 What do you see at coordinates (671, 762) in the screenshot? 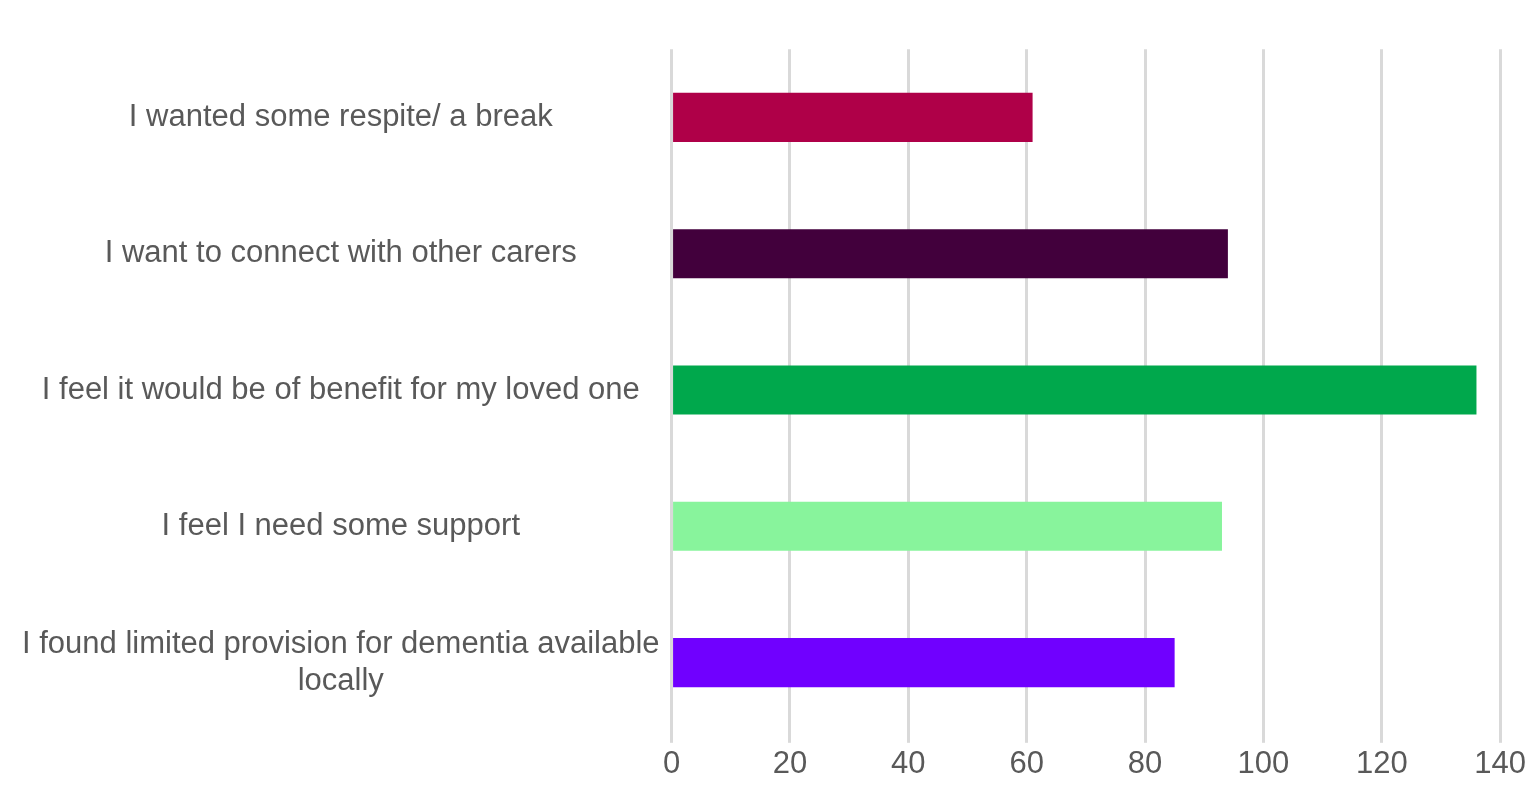
I see `x-tick-label: 0` at bounding box center [671, 762].